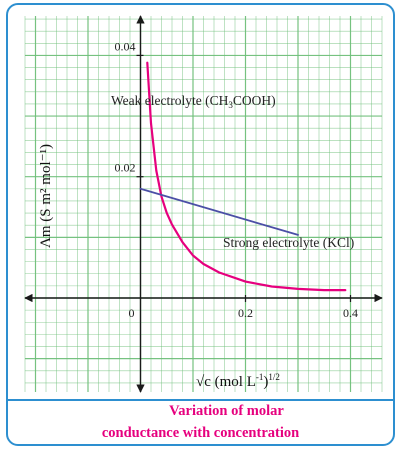 The height and width of the screenshot is (454, 403). Describe the element at coordinates (200, 400) in the screenshot. I see `caption-divider` at that location.